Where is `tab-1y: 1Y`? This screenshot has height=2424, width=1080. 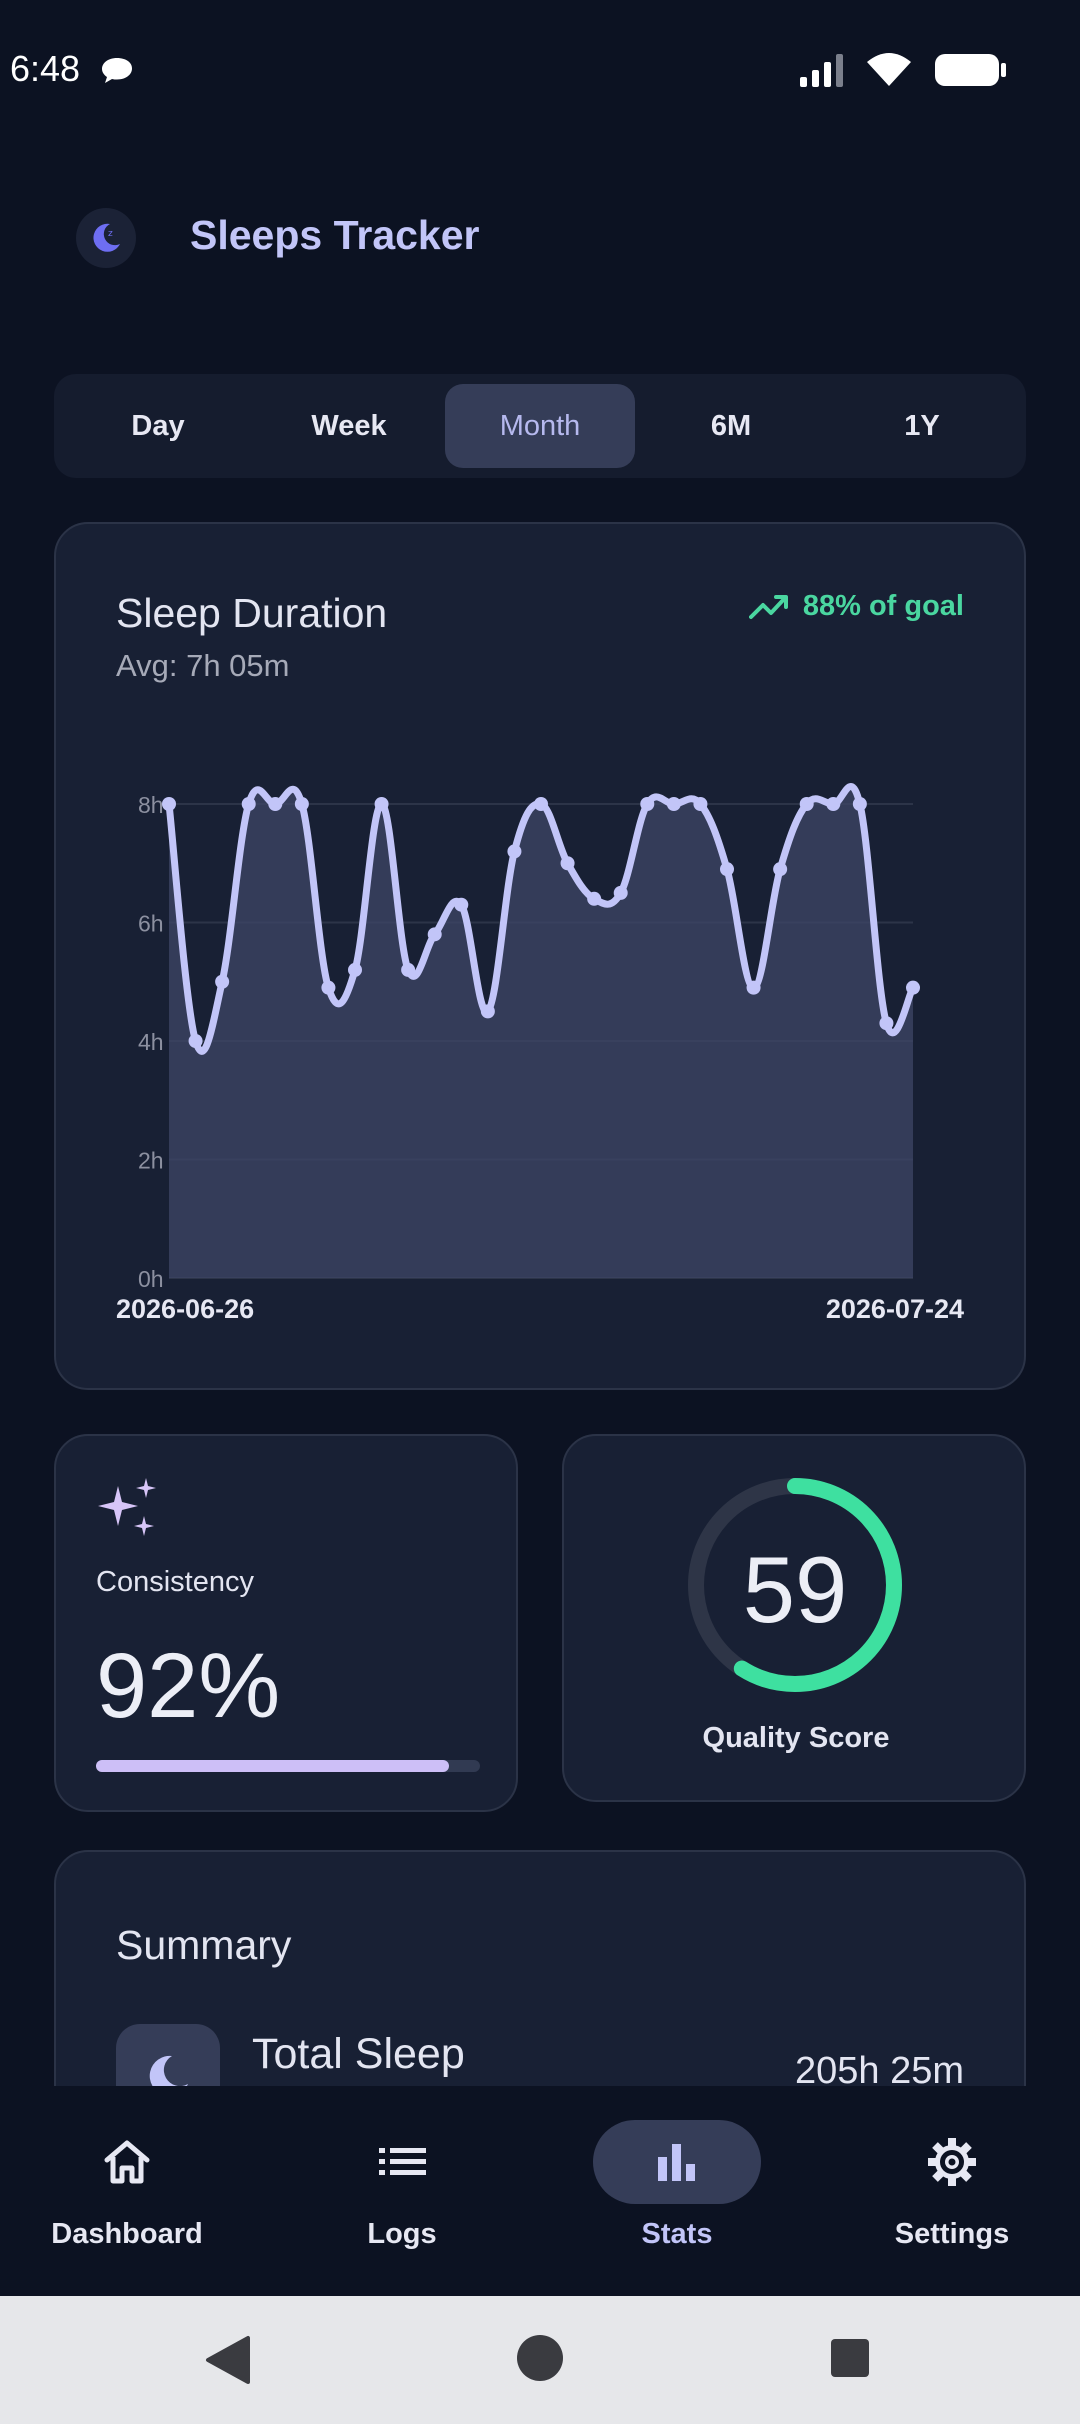 tab-1y: 1Y is located at coordinates (922, 425).